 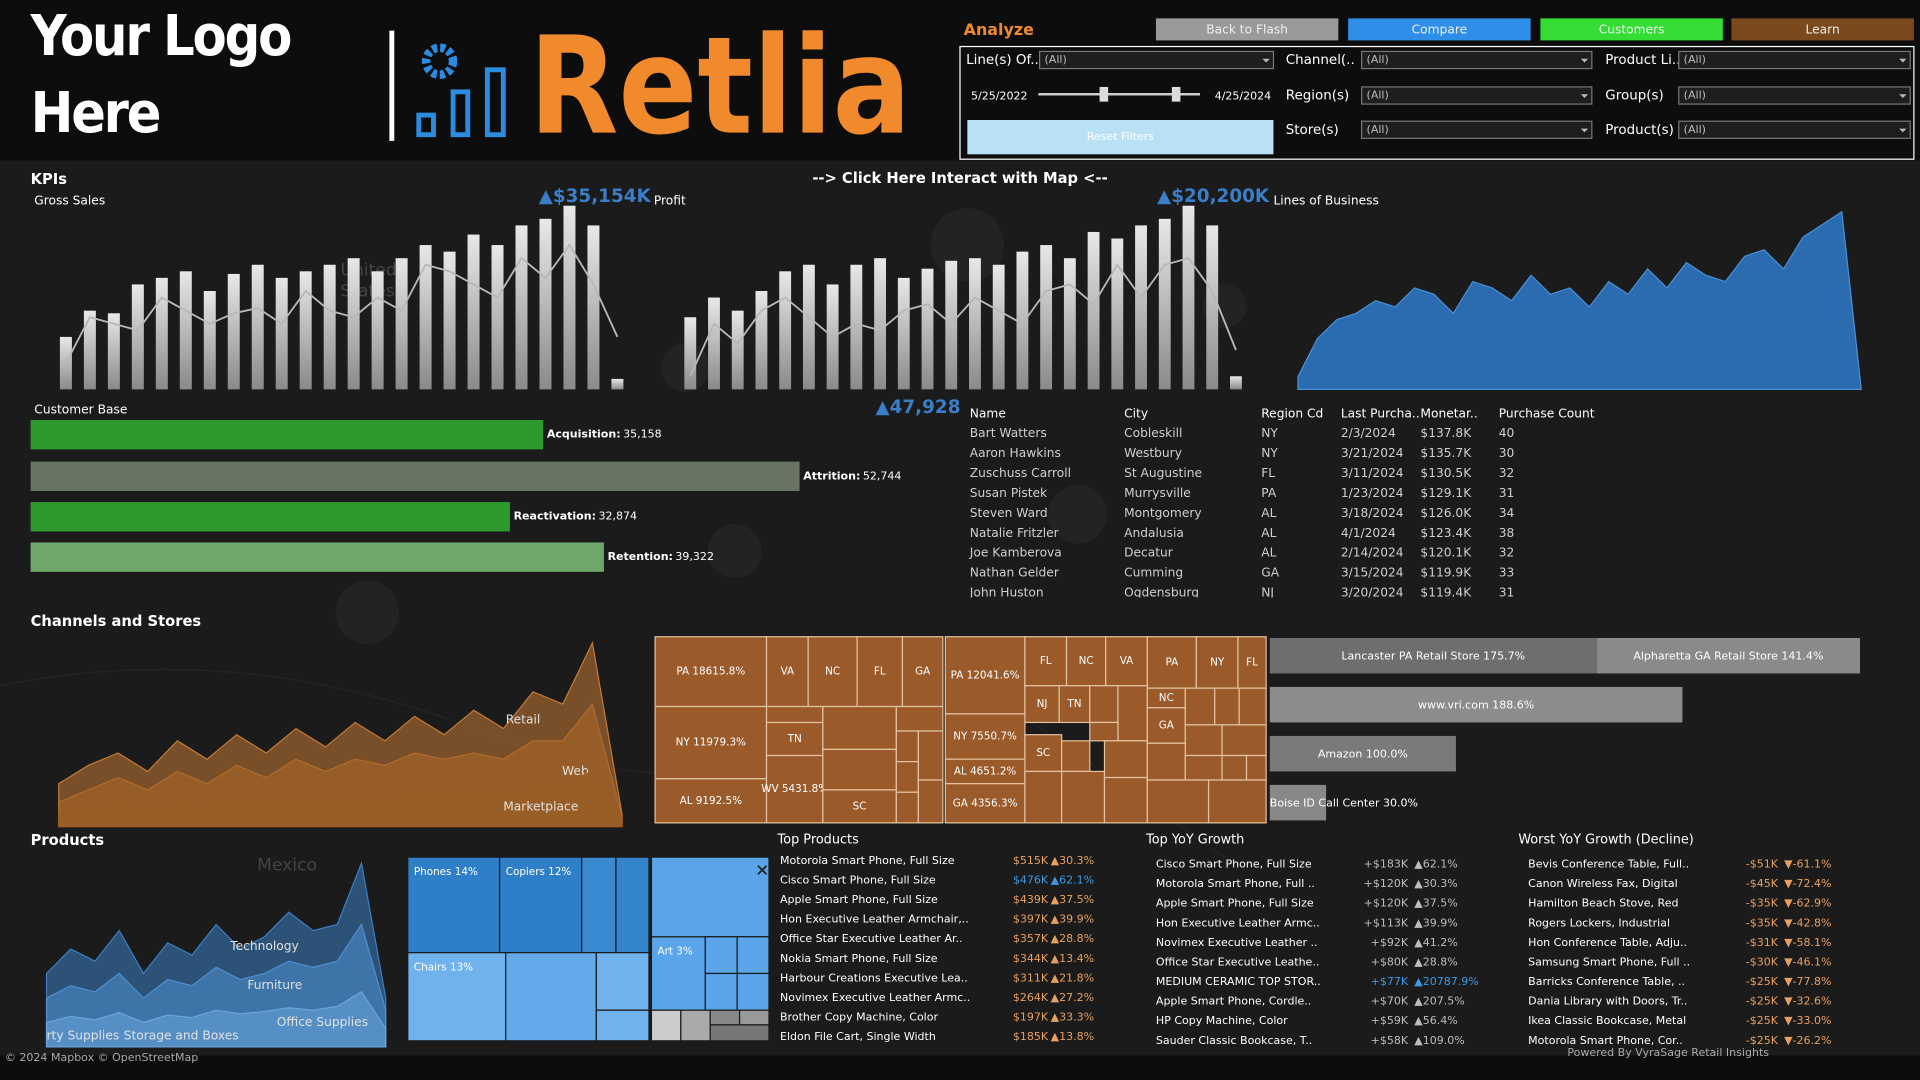 What do you see at coordinates (1446, 553) in the screenshot?
I see `table-cell: $120.1K` at bounding box center [1446, 553].